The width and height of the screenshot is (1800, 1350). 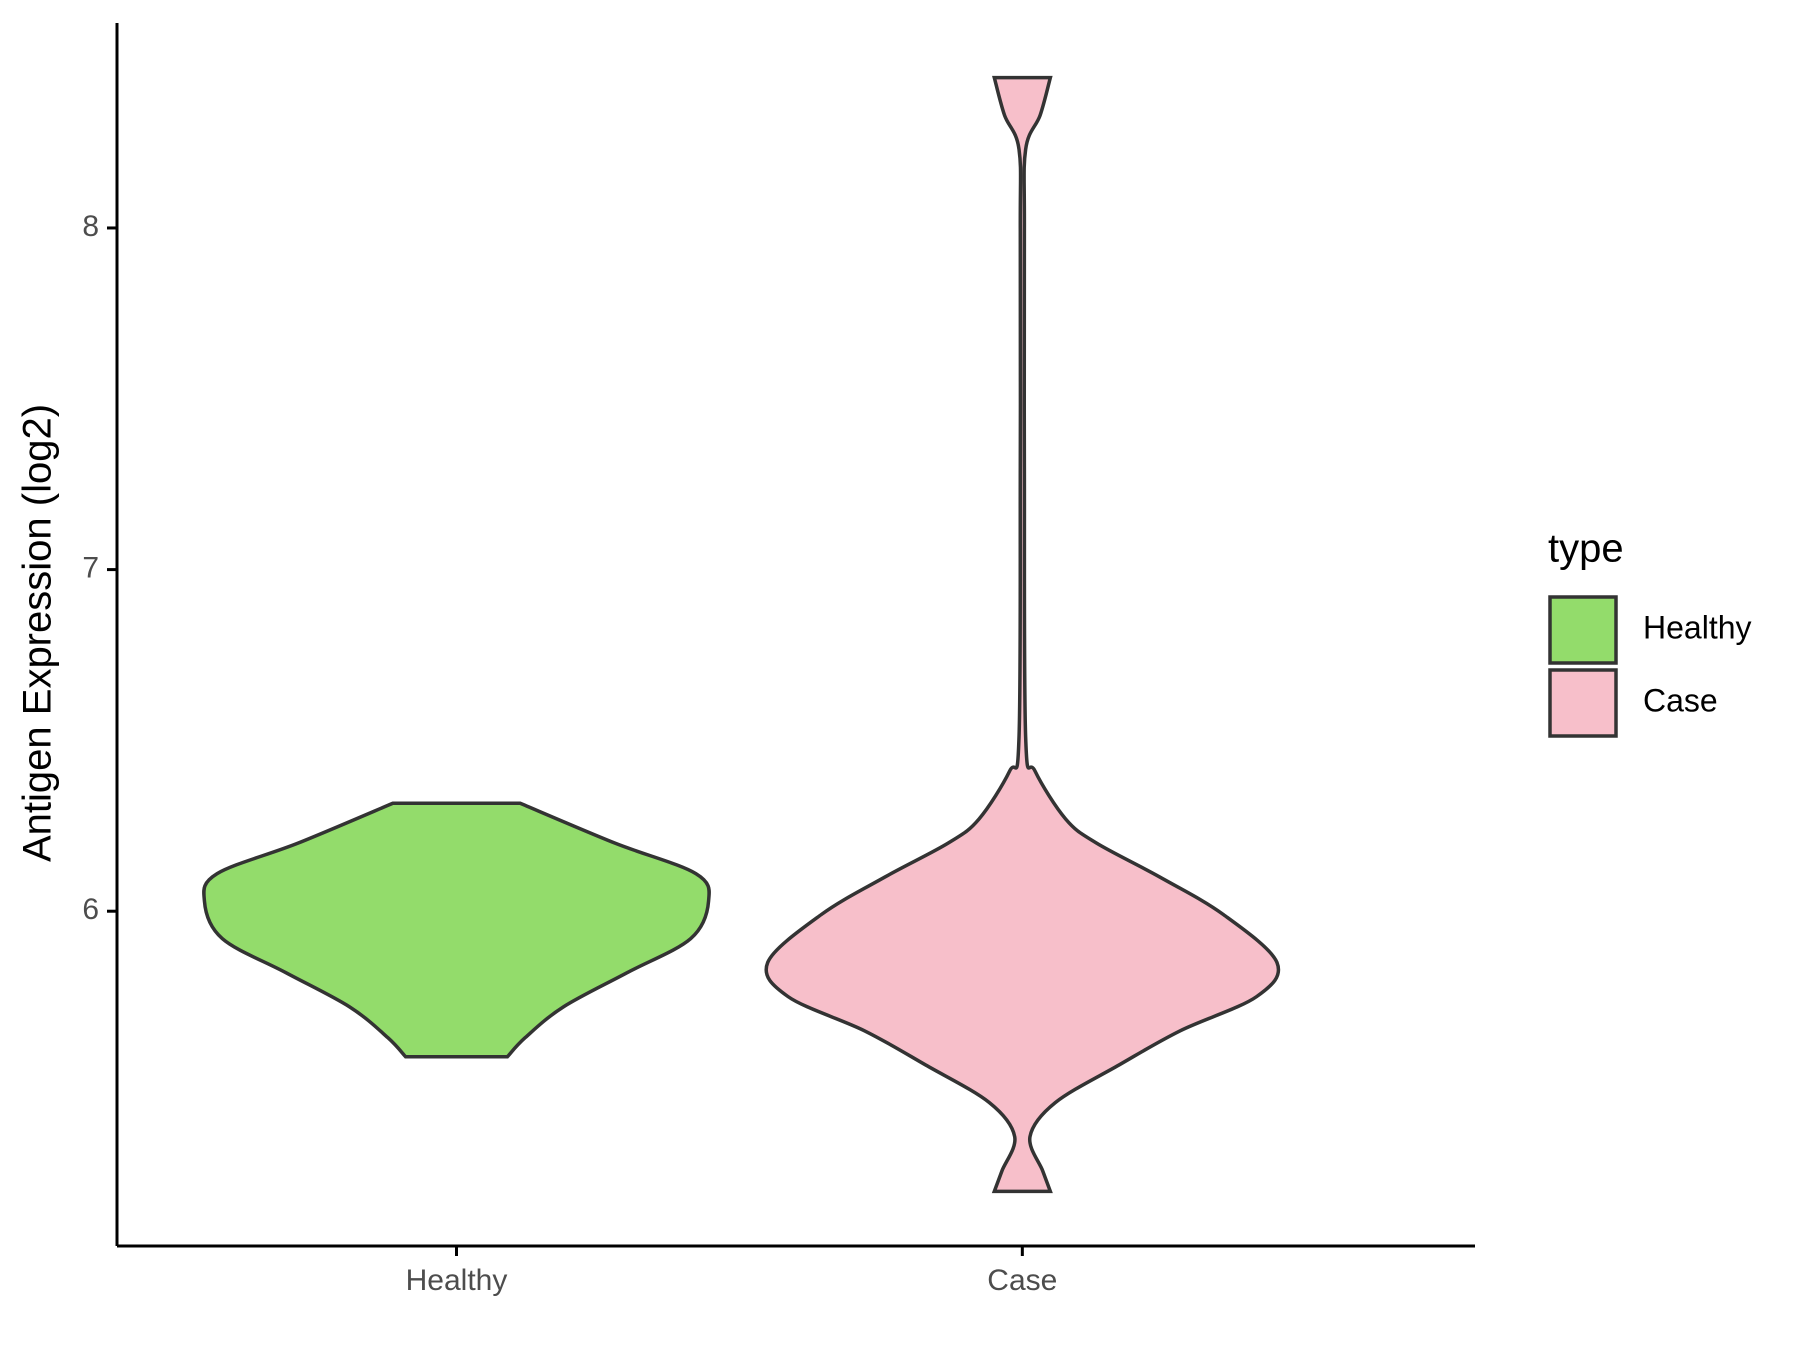 What do you see at coordinates (38, 633) in the screenshot?
I see `y-axis-label: Antigen Expression (log2)` at bounding box center [38, 633].